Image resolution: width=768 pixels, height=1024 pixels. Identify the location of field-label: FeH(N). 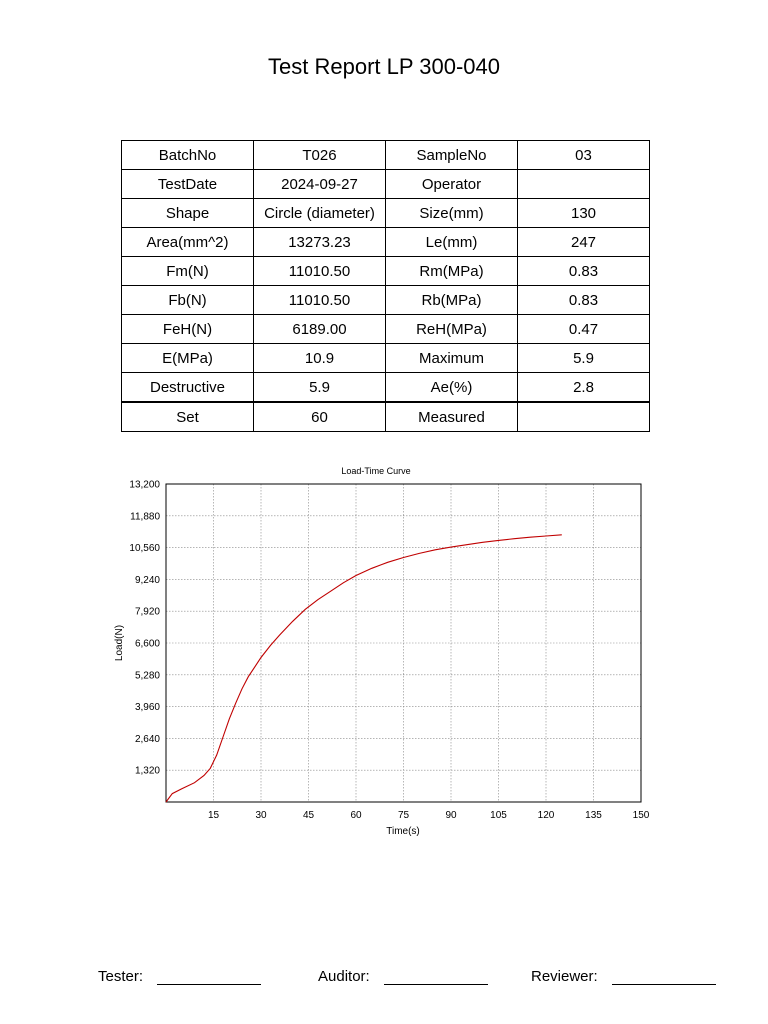
(187, 329).